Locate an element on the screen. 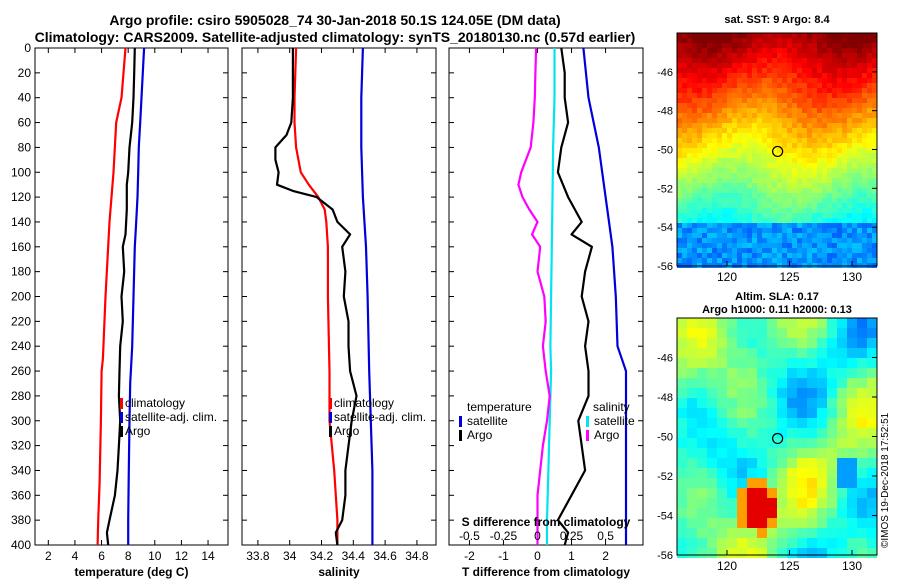 The width and height of the screenshot is (900, 580). legend-swatch-difference-salinity is located at coordinates (587, 435).